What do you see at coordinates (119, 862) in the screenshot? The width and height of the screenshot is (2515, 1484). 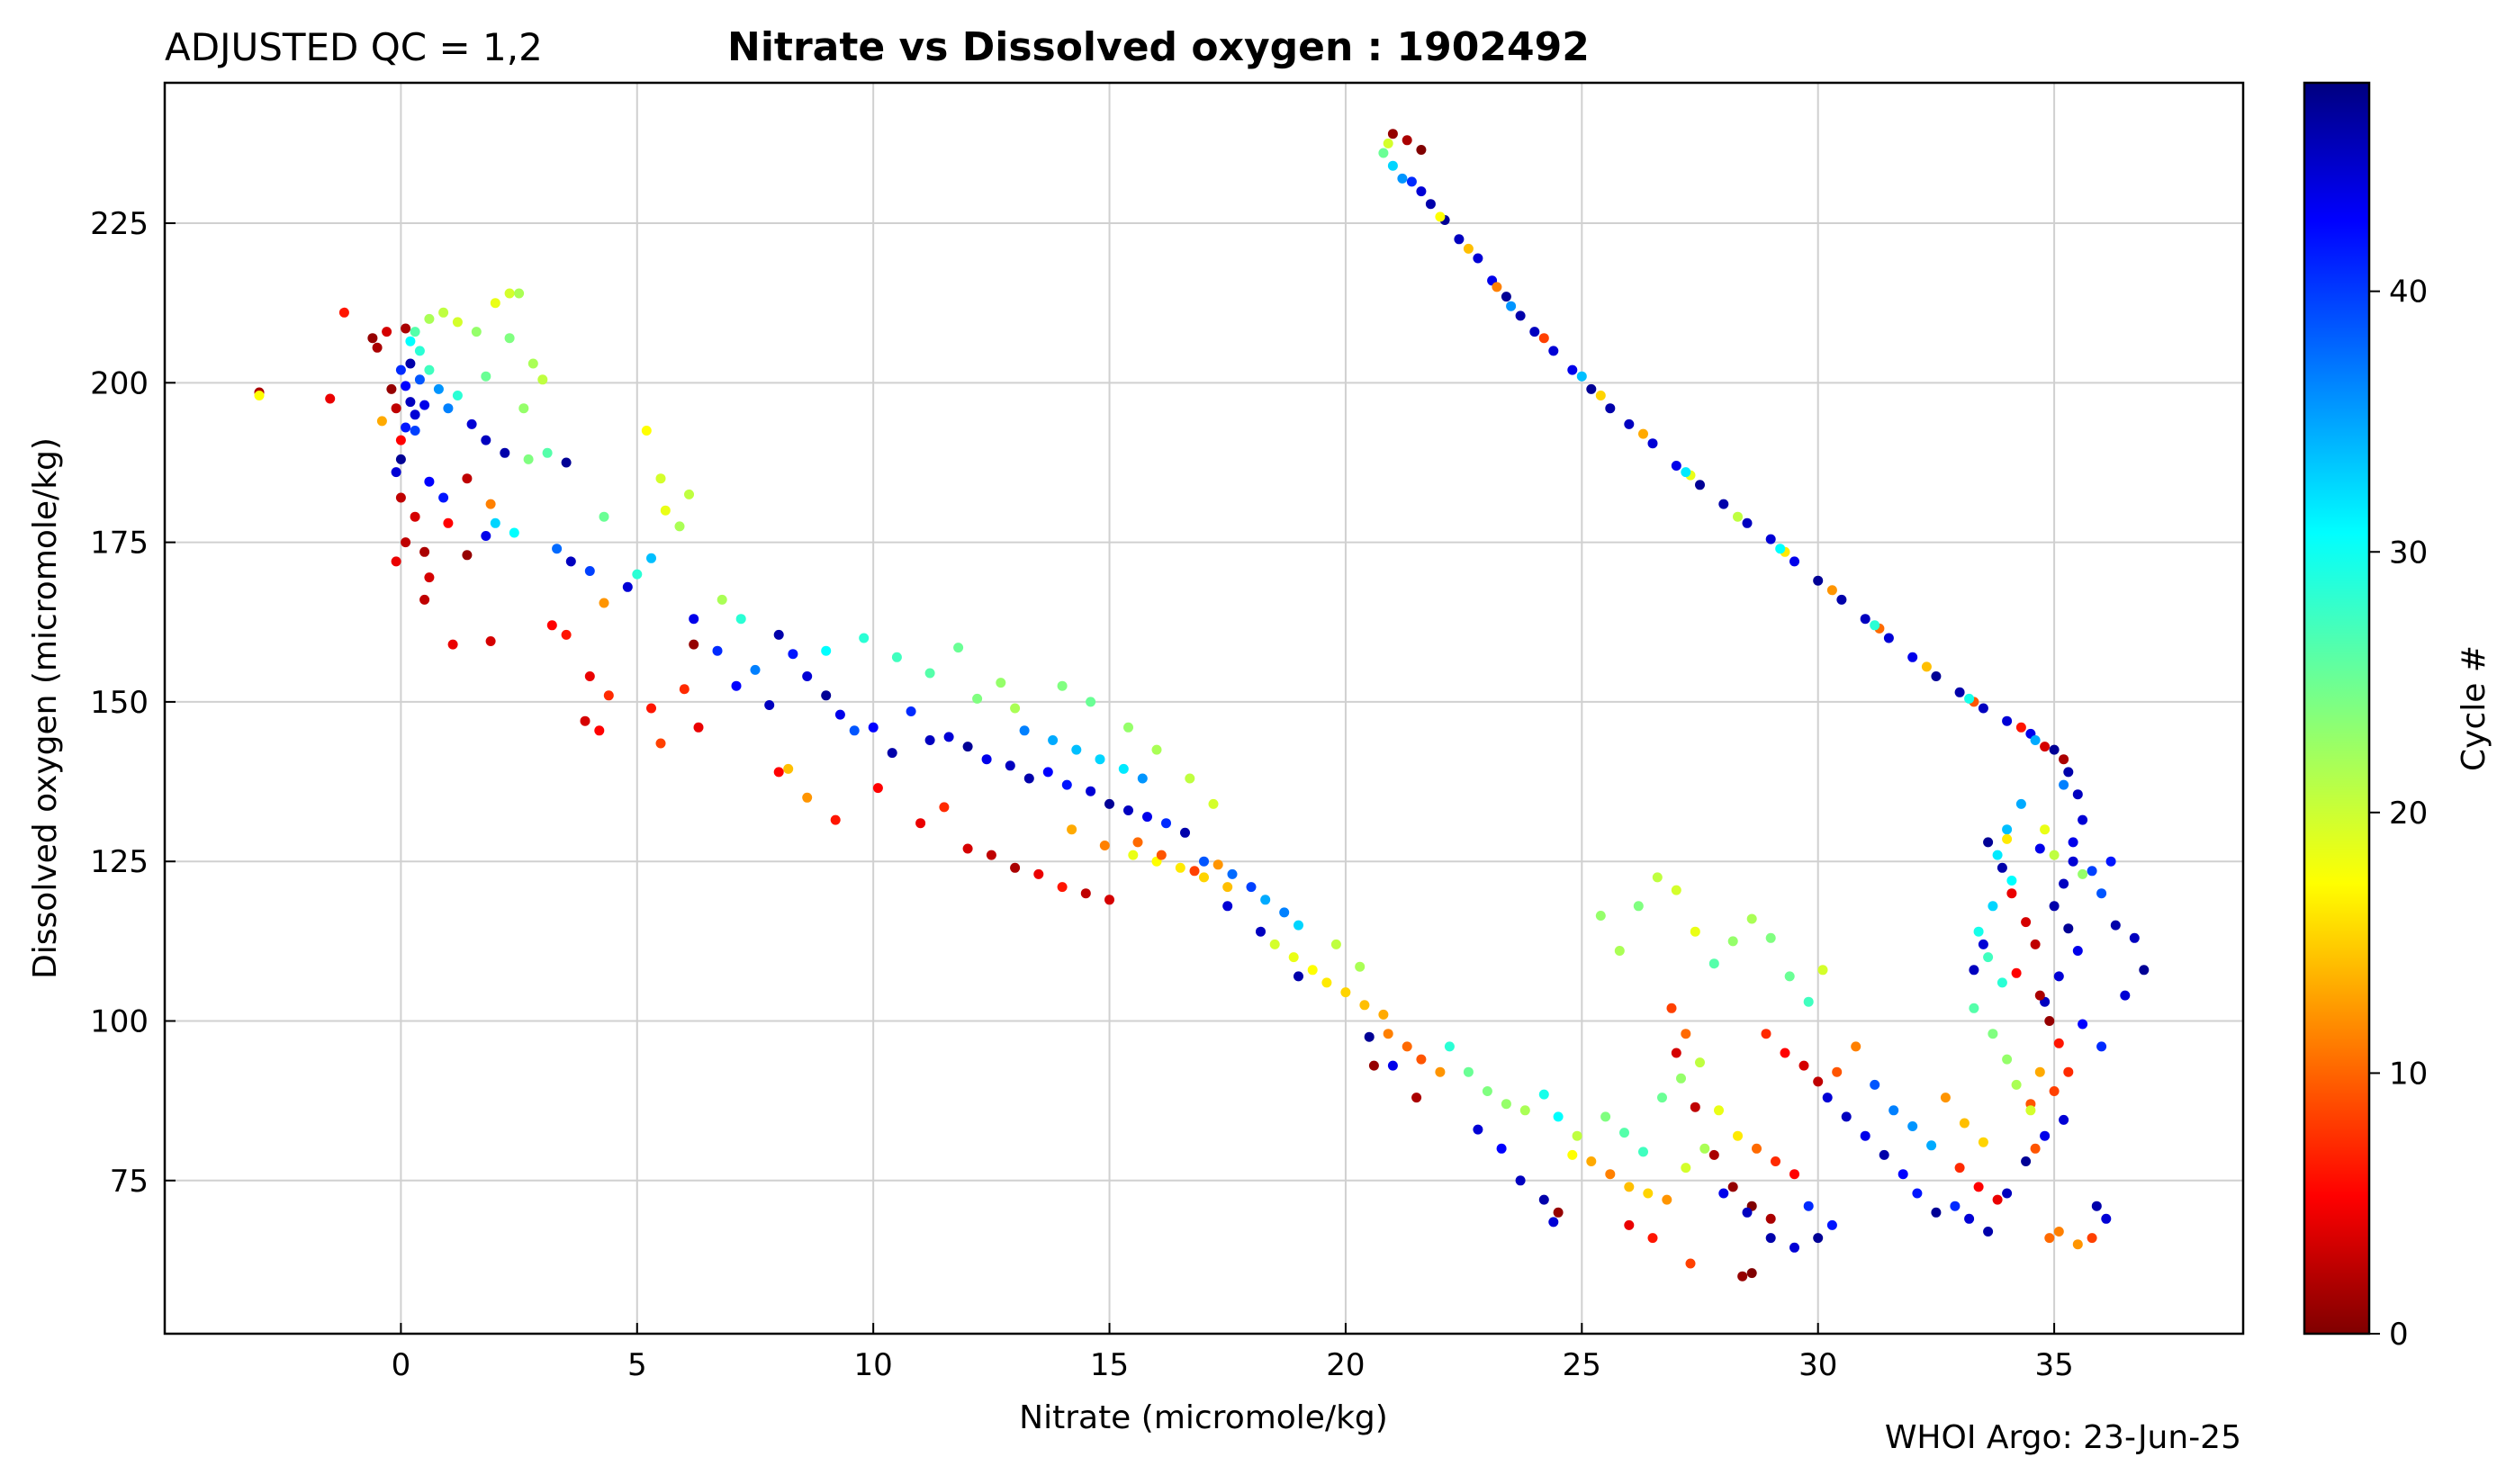 I see `y-tick-label: 125` at bounding box center [119, 862].